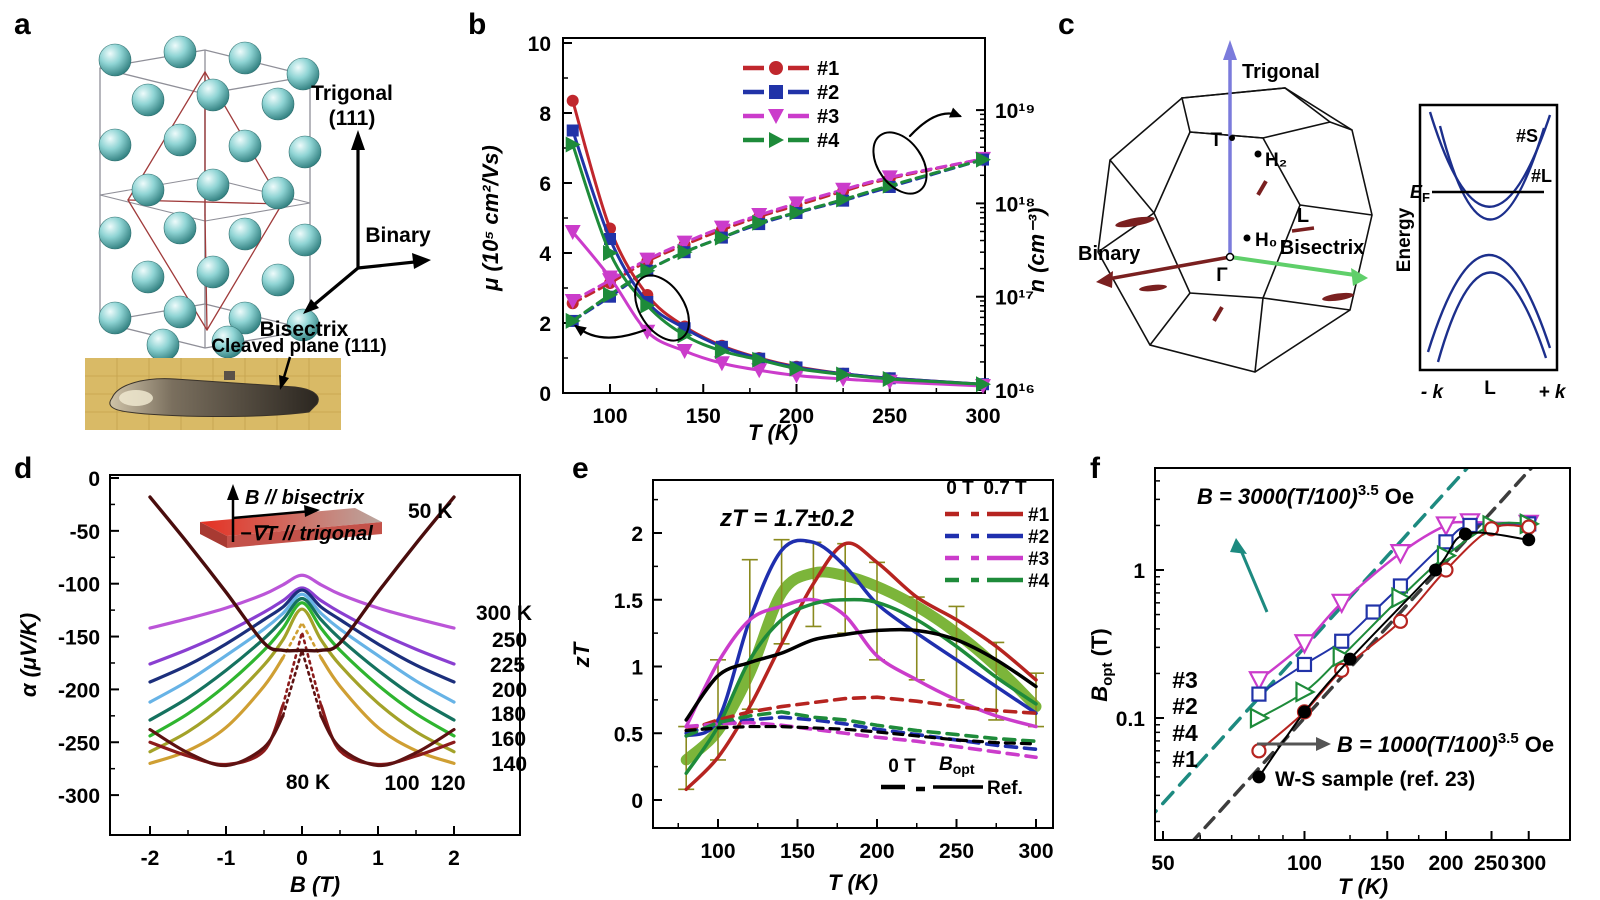 Image resolution: width=1600 pixels, height=900 pixels. I want to click on y-tick-label: 0.5, so click(629, 734).